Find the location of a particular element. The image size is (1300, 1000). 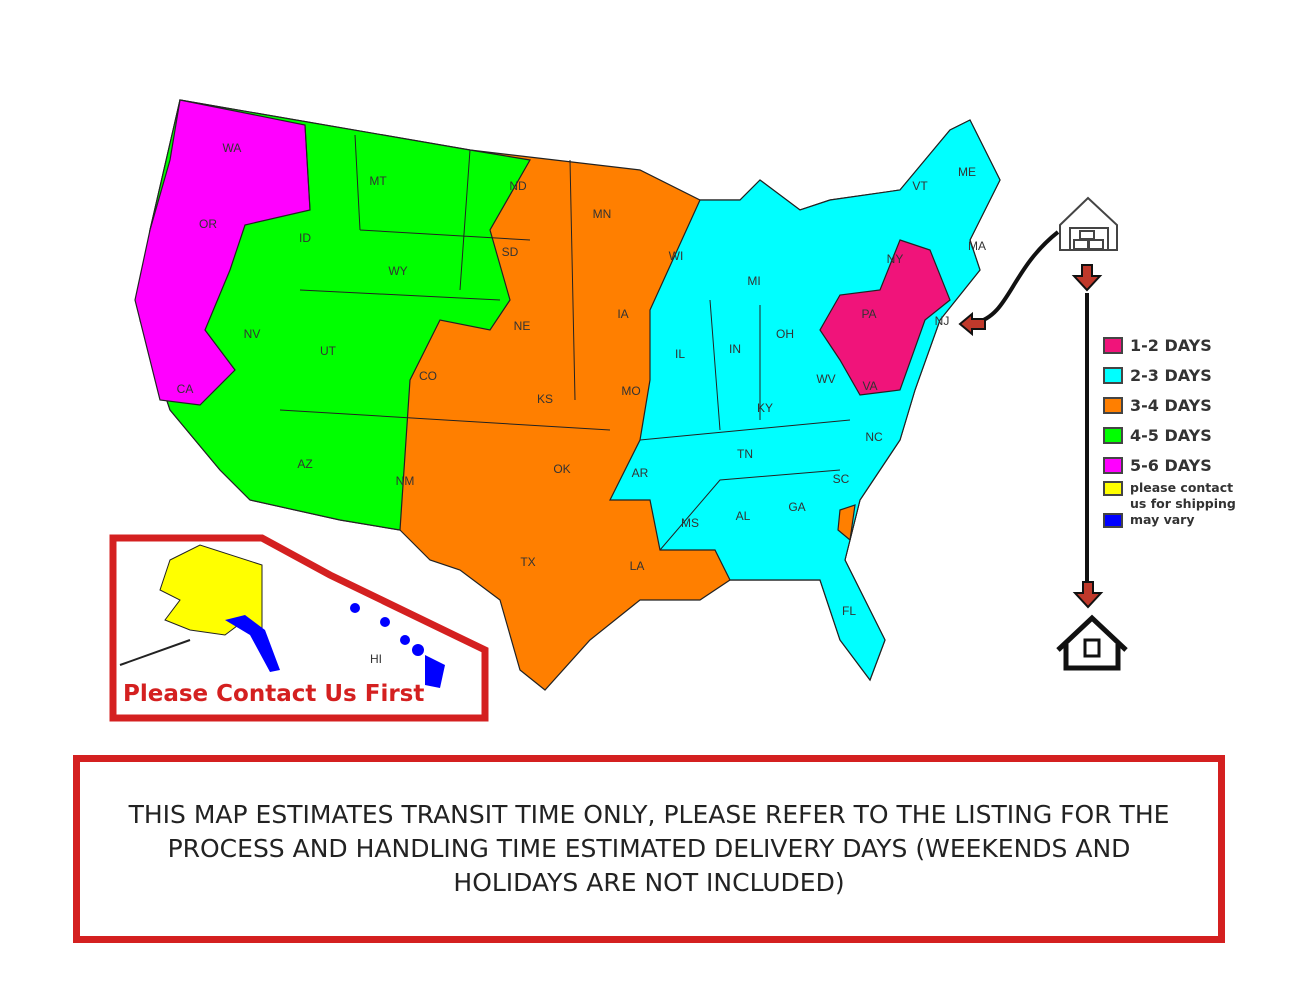

state-label-nj: NJ is located at coordinates (942, 321).